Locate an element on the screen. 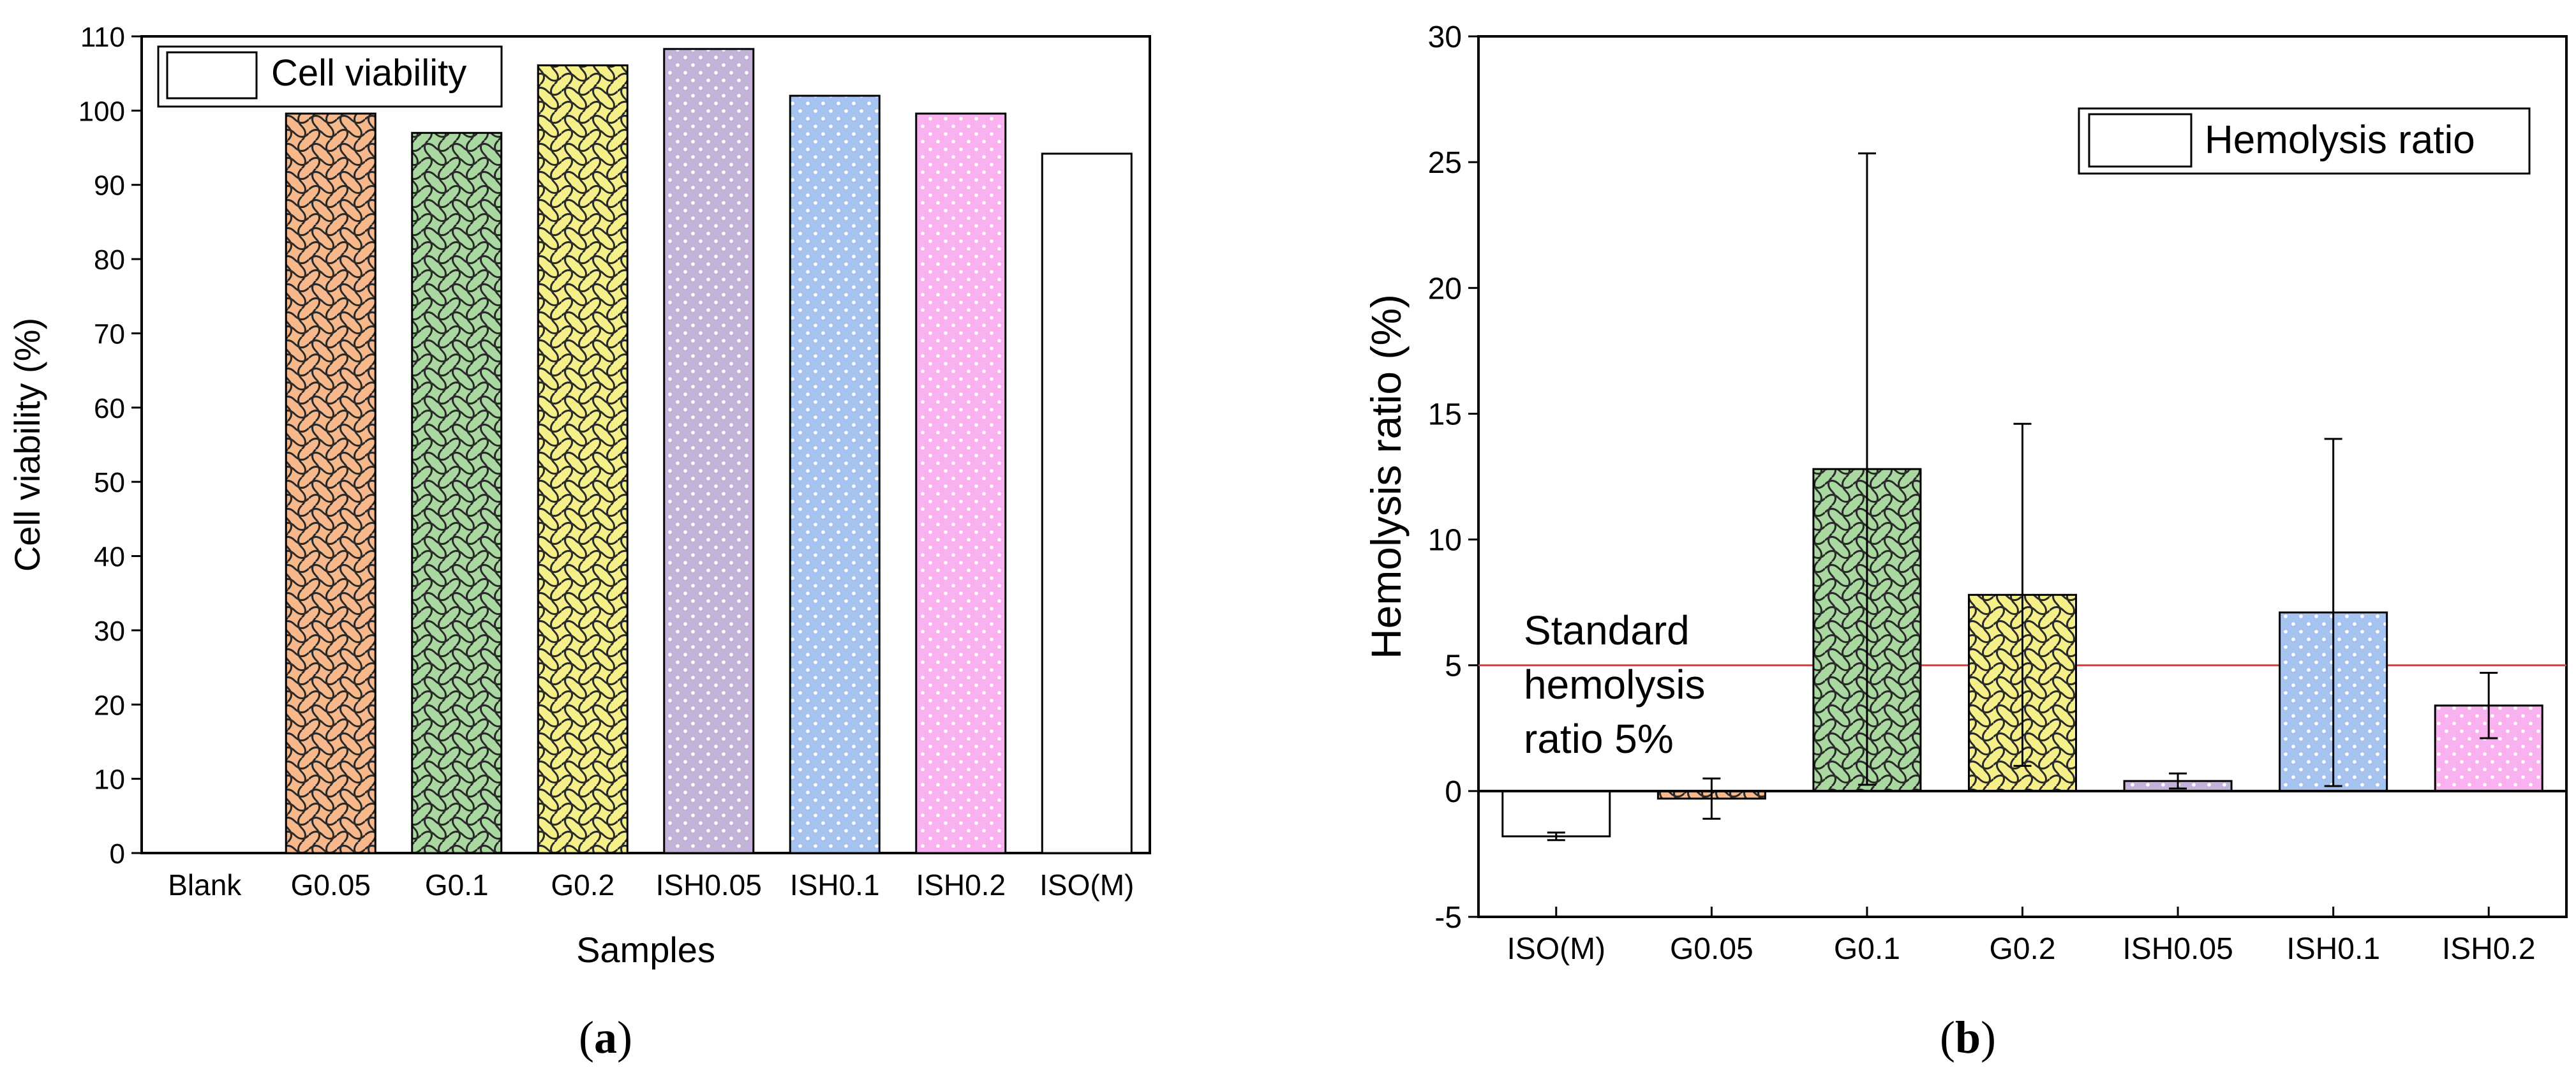 This screenshot has width=2576, height=1077. chart-b-x-axis: ISO(M) G0.05 G0.1 G0.2 ISH0.05 ISH0.1 ISH0.2 is located at coordinates (2021, 936).